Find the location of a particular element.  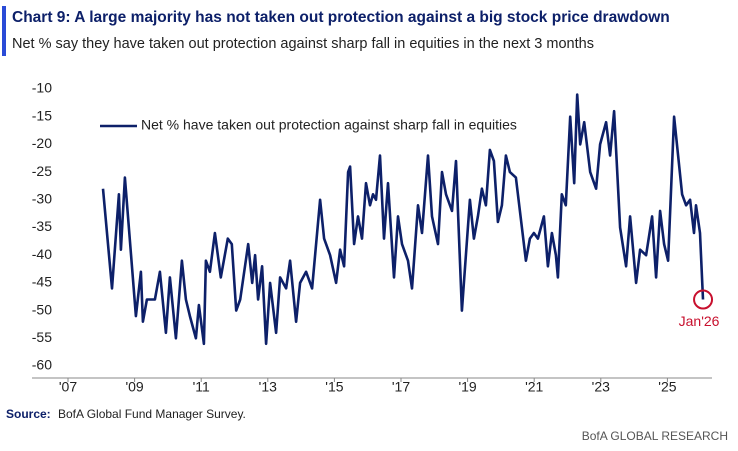

x-tick-label: '09 is located at coordinates (134, 387).